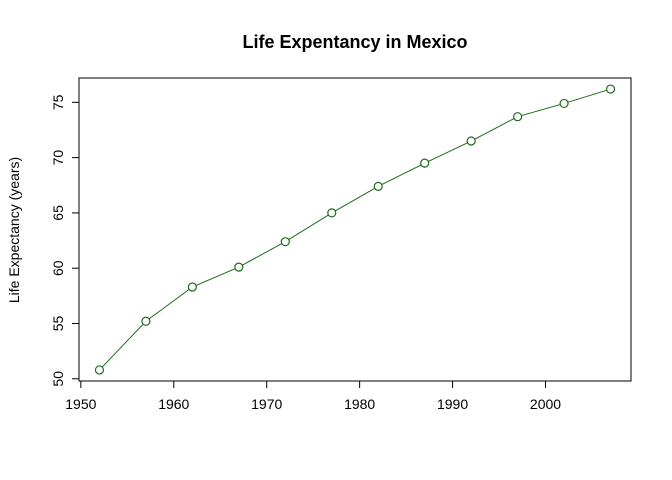 The width and height of the screenshot is (672, 480). I want to click on x-axis: 1950 1960 1970 1980 1990 2000, so click(313, 396).